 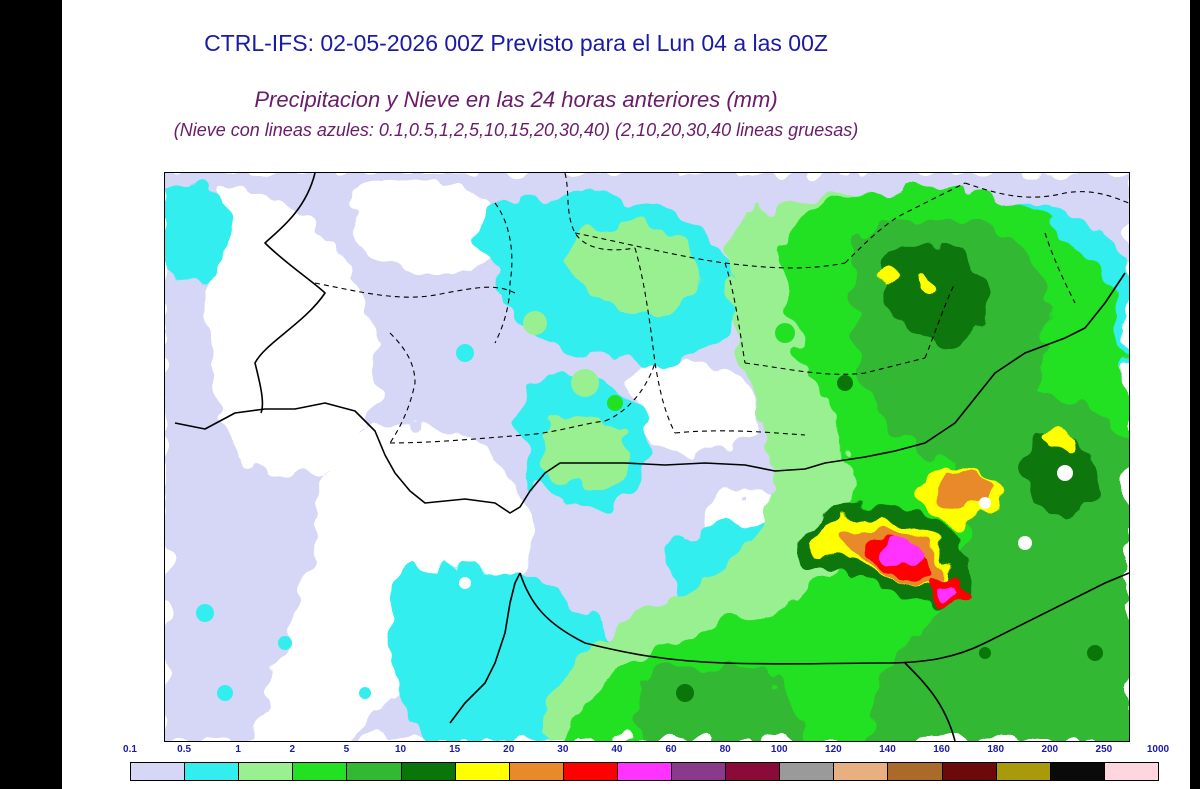 I want to click on field-dry-center, so click(x=392, y=583).